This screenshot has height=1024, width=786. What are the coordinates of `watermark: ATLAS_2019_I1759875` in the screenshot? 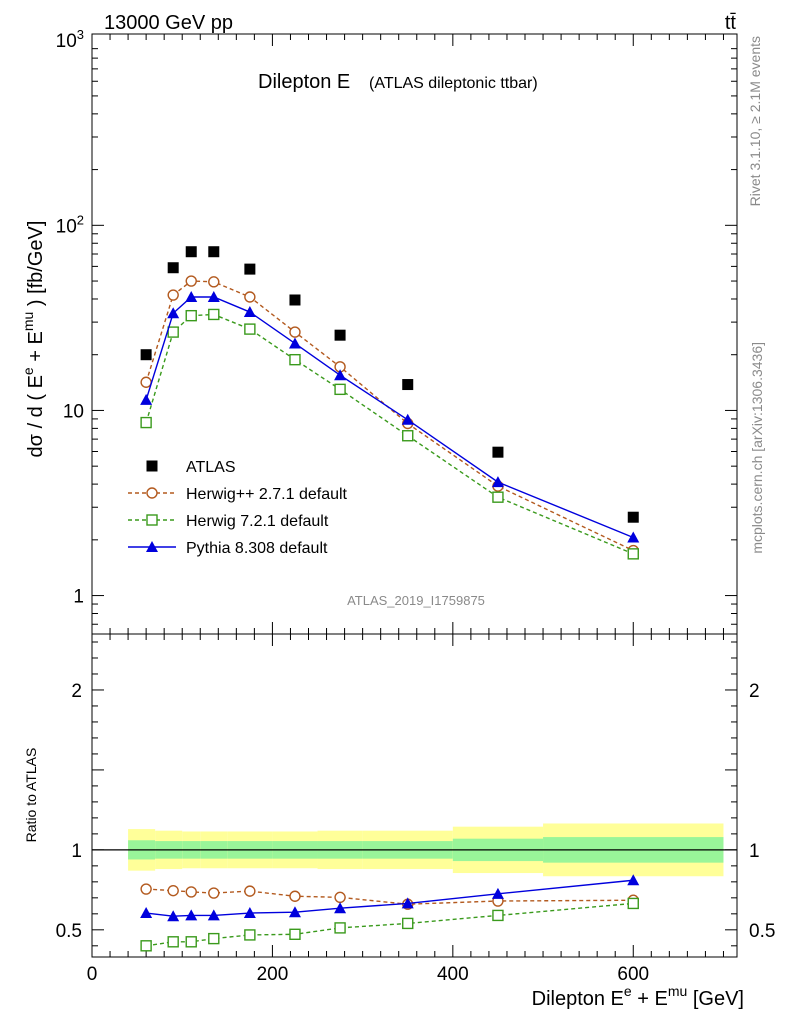 It's located at (416, 600).